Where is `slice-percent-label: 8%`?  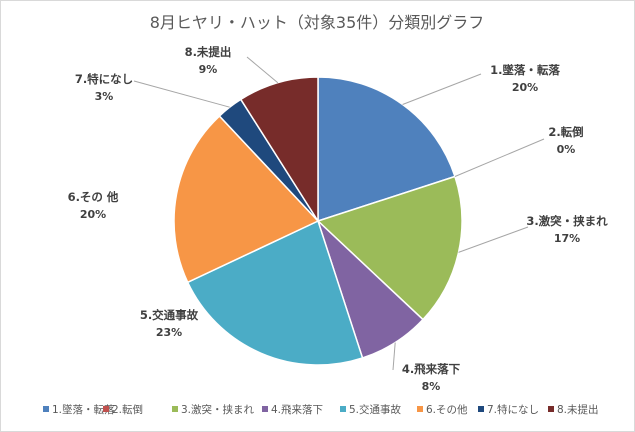 slice-percent-label: 8% is located at coordinates (431, 386).